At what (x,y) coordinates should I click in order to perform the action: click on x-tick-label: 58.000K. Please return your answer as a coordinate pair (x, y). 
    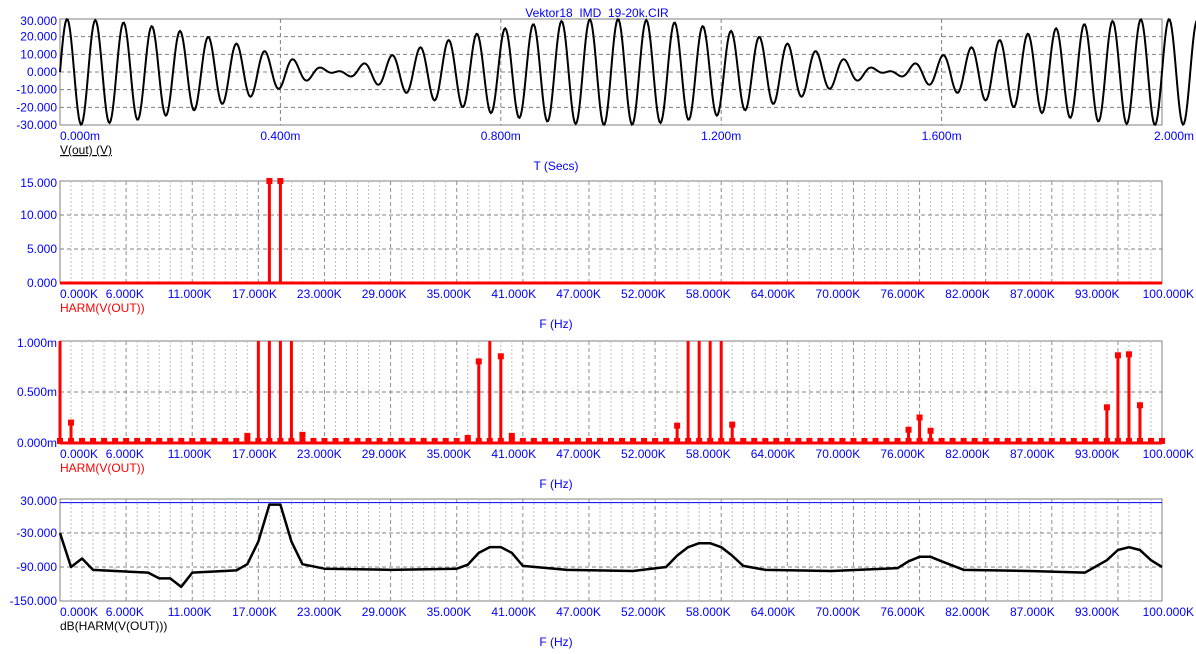
    Looking at the image, I should click on (708, 294).